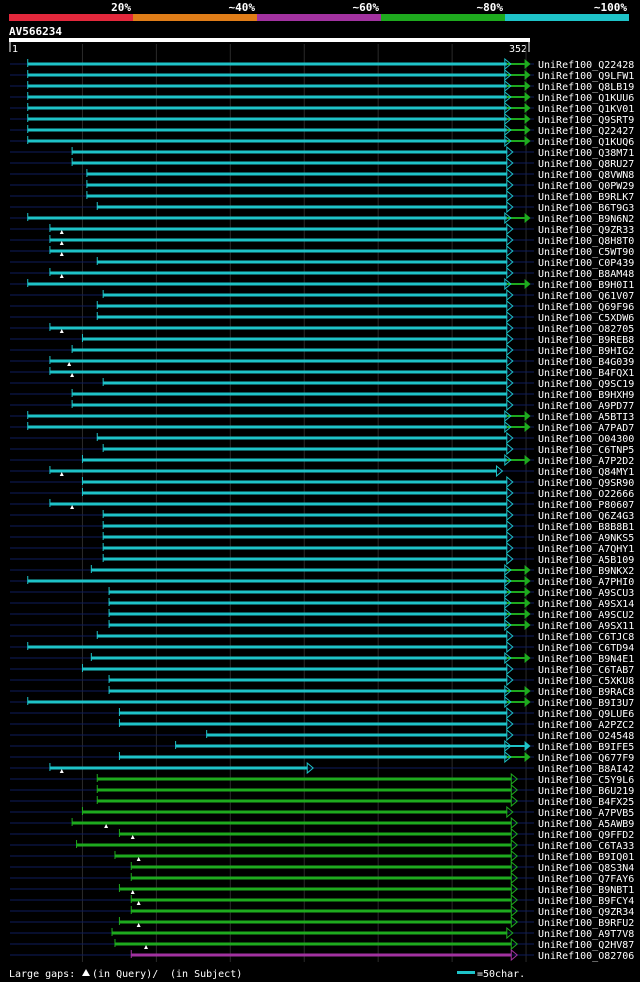  What do you see at coordinates (586, 692) in the screenshot?
I see `hit-name: UniRef100_B9RAC8` at bounding box center [586, 692].